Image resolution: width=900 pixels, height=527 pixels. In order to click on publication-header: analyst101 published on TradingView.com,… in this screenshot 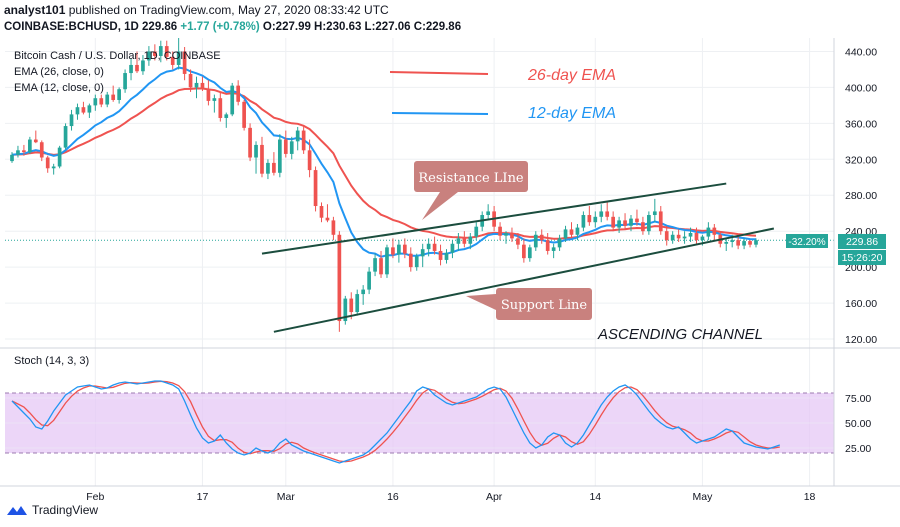, I will do `click(450, 19)`.